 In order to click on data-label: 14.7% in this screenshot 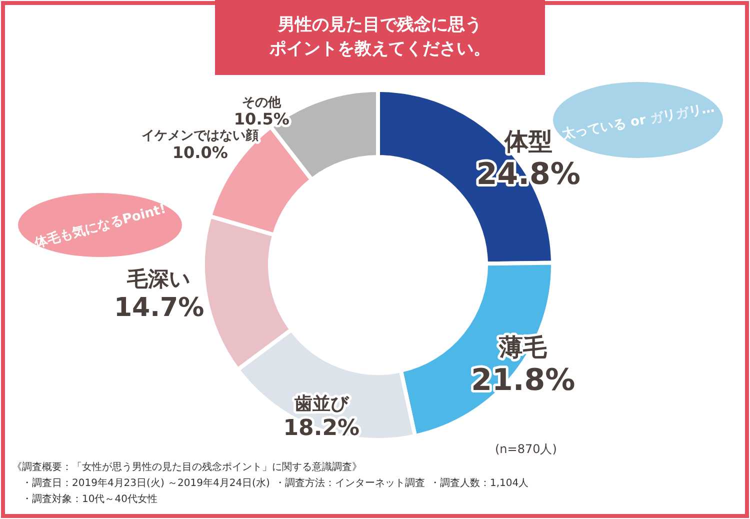, I will do `click(159, 307)`.